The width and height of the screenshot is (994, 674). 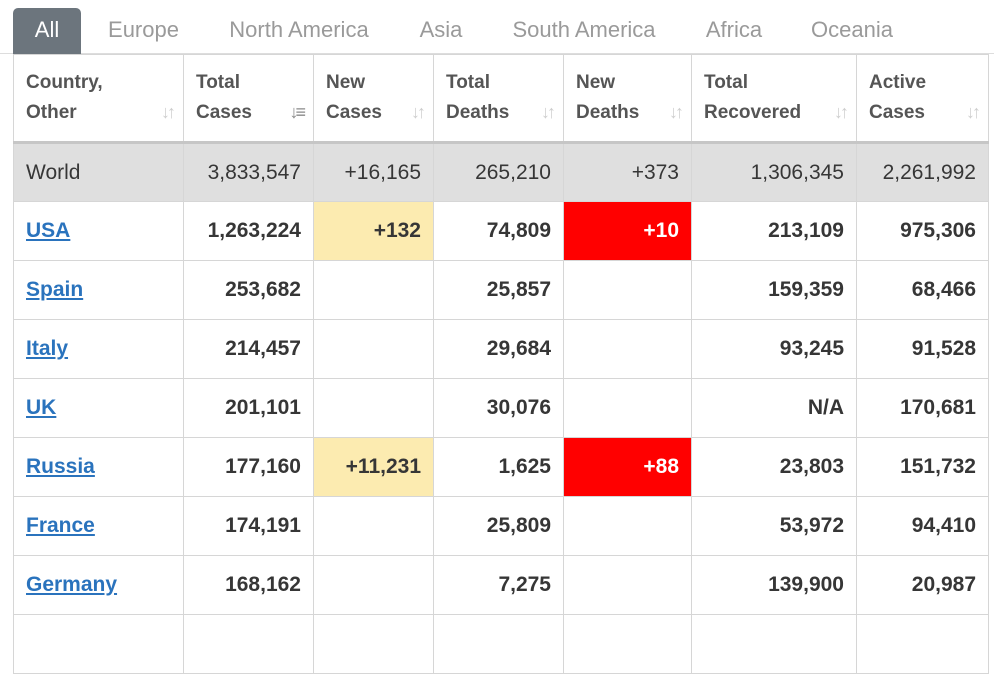 I want to click on tab-all: All, so click(x=47, y=31).